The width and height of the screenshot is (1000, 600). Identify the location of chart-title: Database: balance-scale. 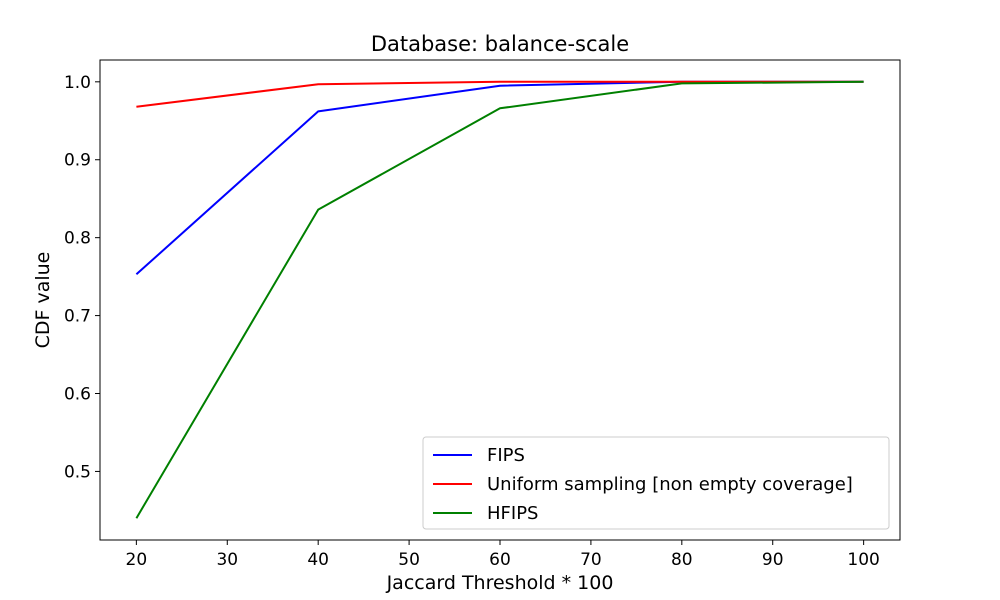
(500, 44).